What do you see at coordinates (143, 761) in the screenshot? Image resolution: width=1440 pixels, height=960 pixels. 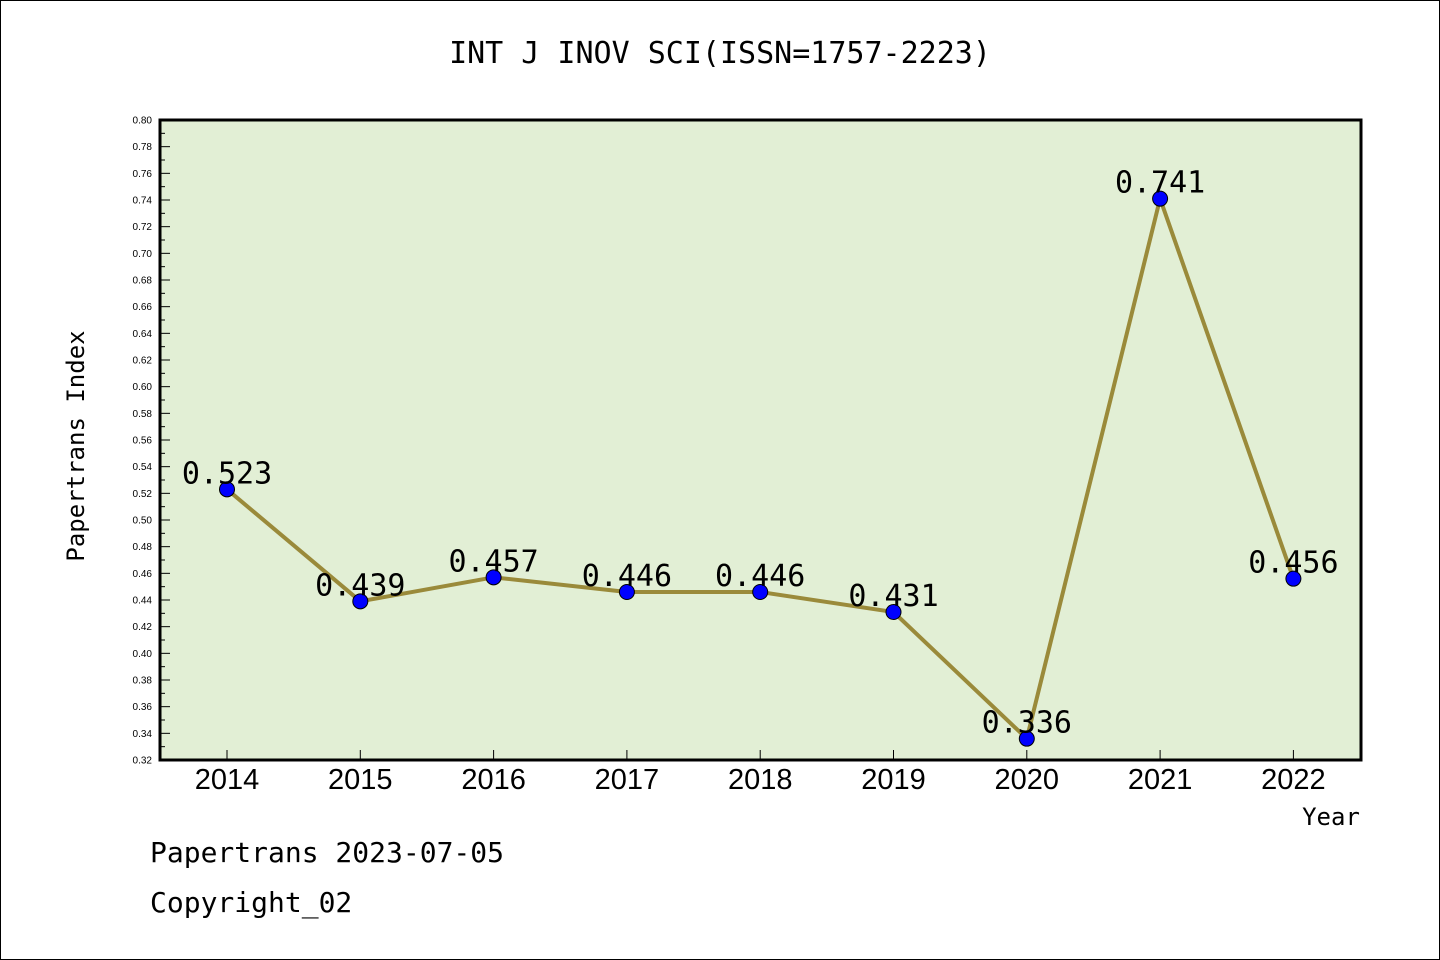 I see `y-tick-label: 0.32` at bounding box center [143, 761].